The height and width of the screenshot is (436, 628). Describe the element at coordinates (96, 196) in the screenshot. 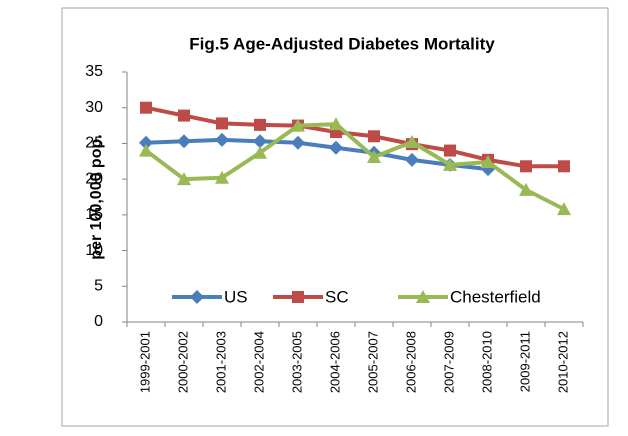

I see `y-axis-label: per 100,000 pop.` at that location.